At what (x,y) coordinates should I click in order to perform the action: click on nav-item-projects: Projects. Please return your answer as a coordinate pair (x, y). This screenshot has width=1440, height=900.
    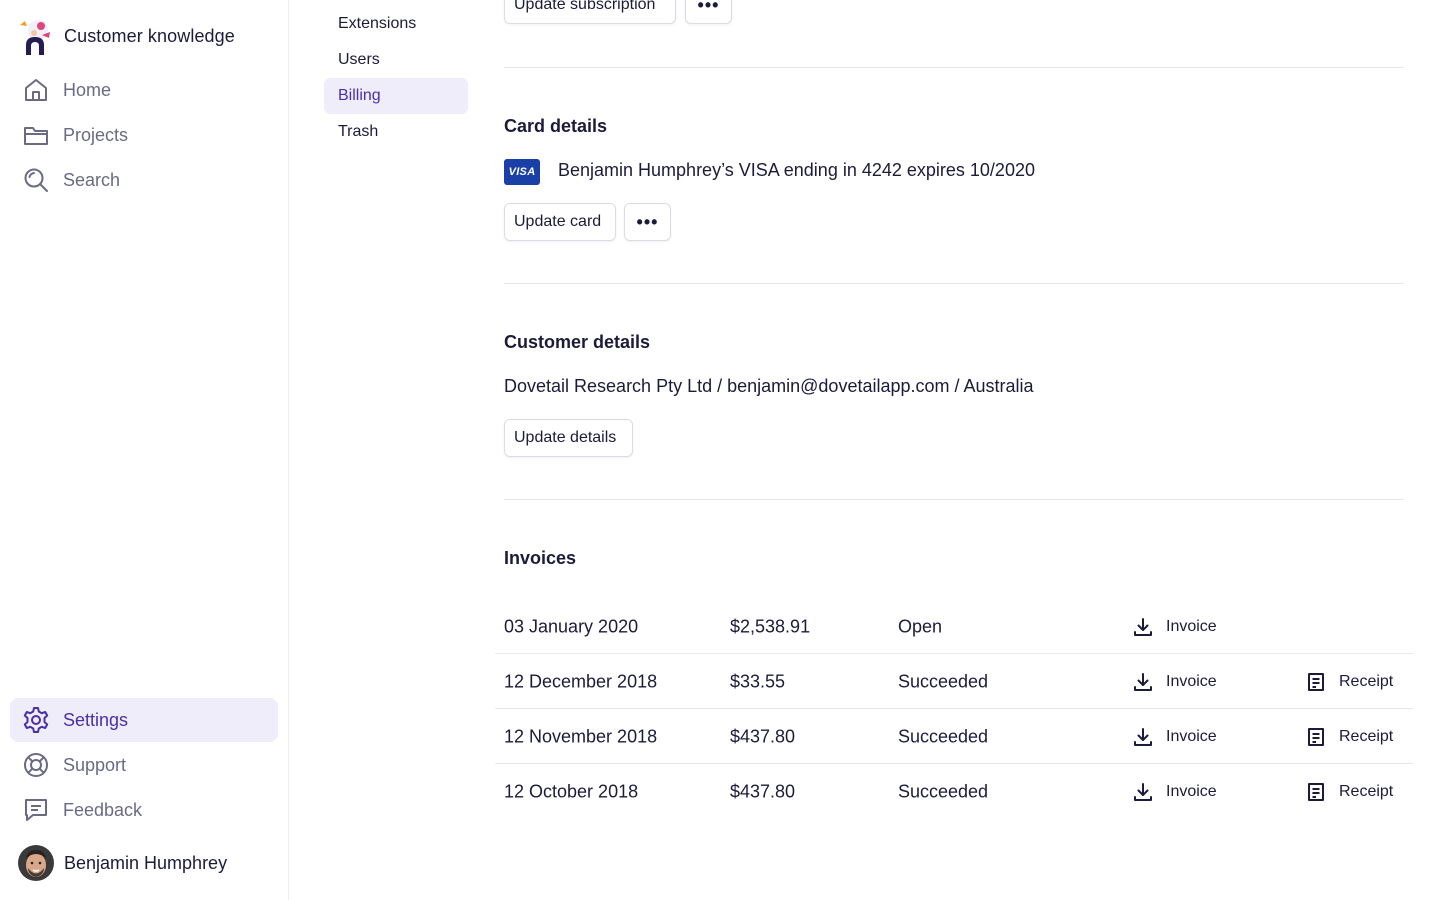
    Looking at the image, I should click on (144, 135).